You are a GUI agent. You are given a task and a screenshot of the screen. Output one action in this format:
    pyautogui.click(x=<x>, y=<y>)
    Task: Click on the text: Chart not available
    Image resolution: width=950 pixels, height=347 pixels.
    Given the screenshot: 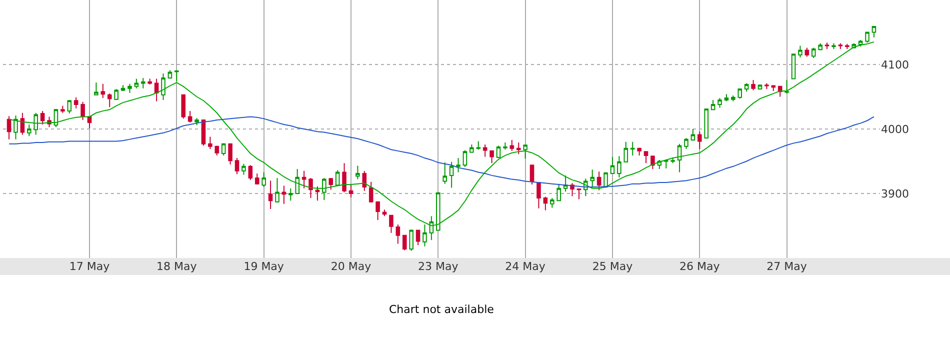 What is the action you would take?
    pyautogui.click(x=441, y=309)
    